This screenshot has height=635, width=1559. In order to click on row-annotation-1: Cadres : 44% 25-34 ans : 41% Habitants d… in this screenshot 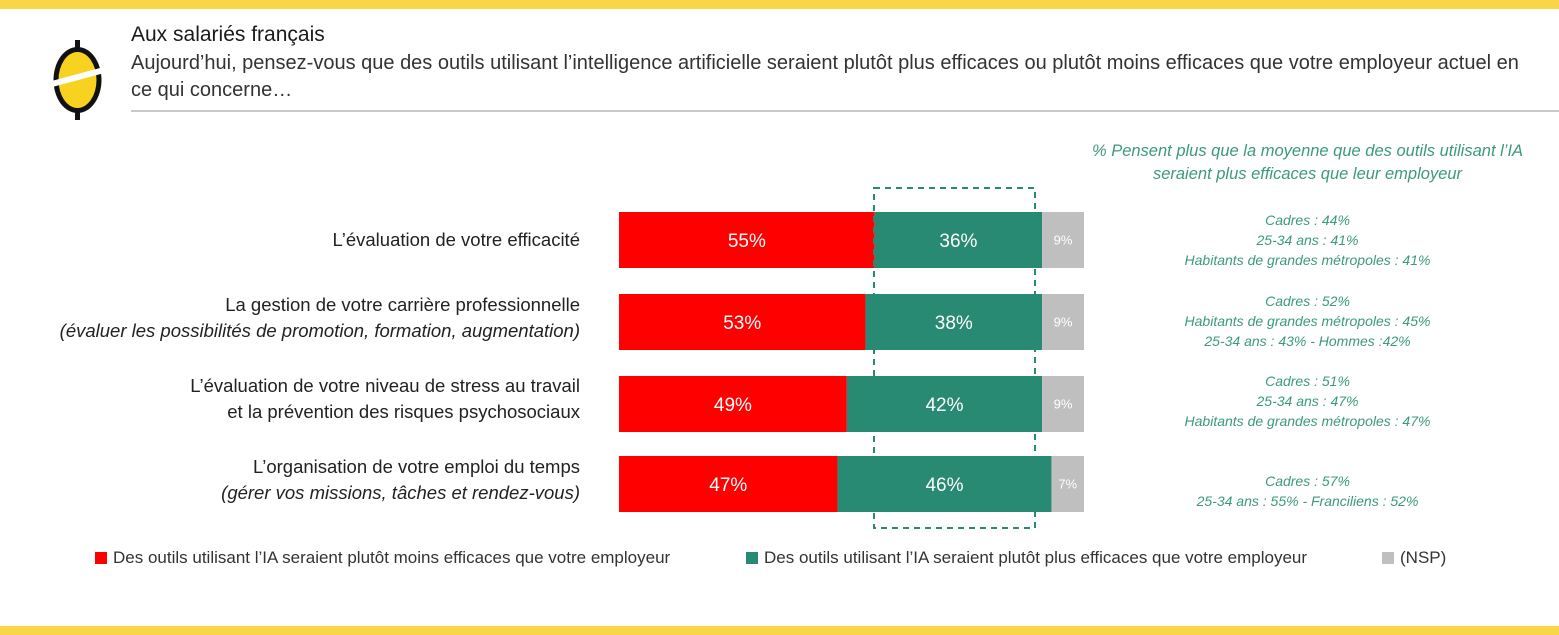, I will do `click(1307, 240)`.